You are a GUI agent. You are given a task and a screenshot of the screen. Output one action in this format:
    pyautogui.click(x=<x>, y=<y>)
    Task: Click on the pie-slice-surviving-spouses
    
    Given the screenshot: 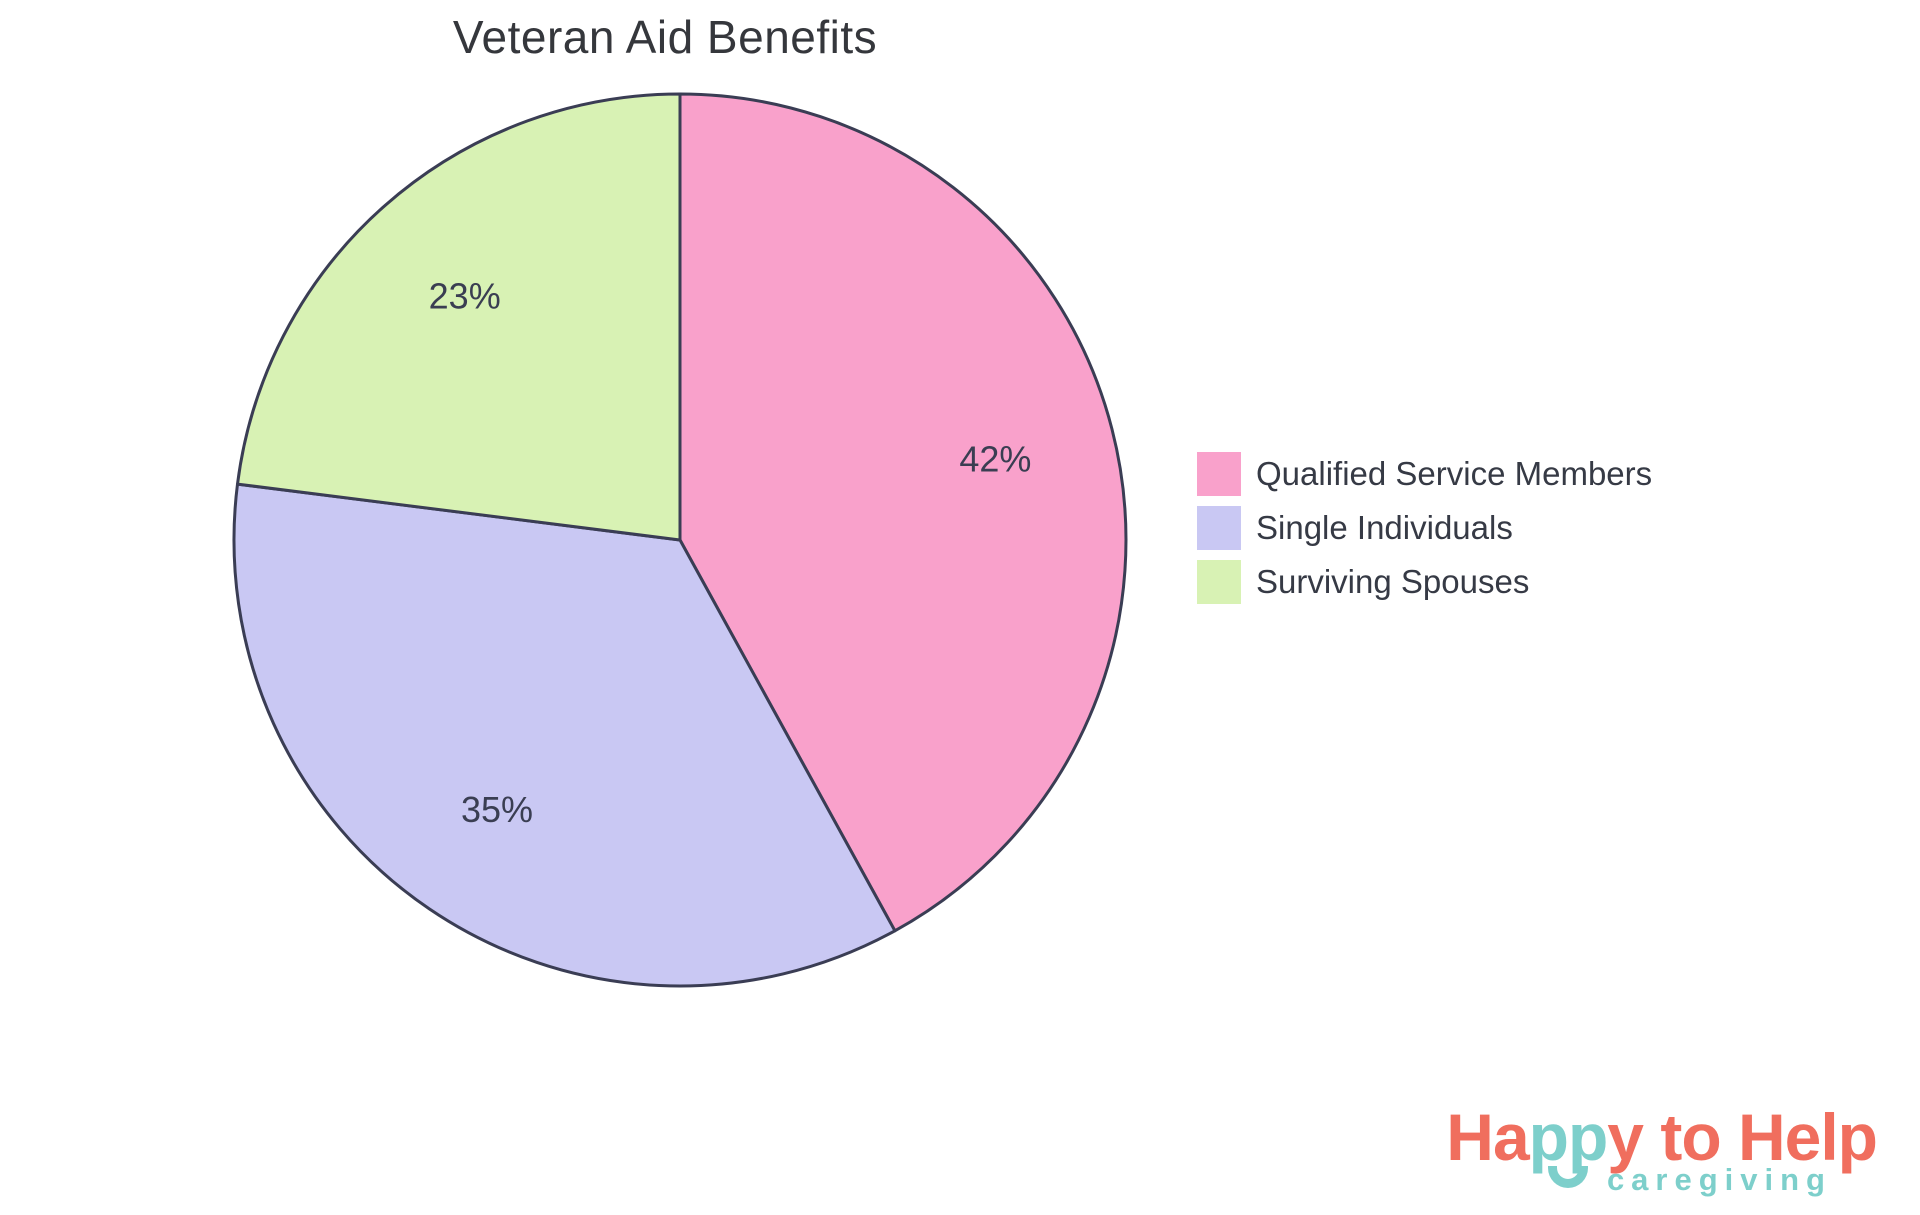 What is the action you would take?
    pyautogui.click(x=459, y=317)
    